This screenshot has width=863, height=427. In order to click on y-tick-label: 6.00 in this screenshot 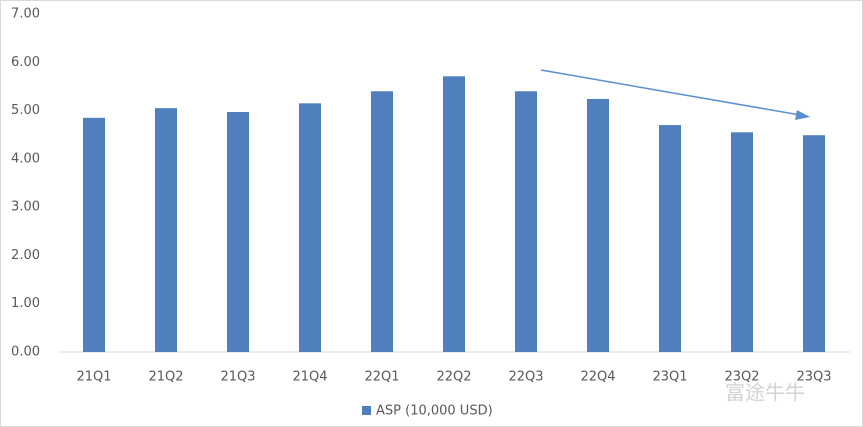, I will do `click(25, 62)`.